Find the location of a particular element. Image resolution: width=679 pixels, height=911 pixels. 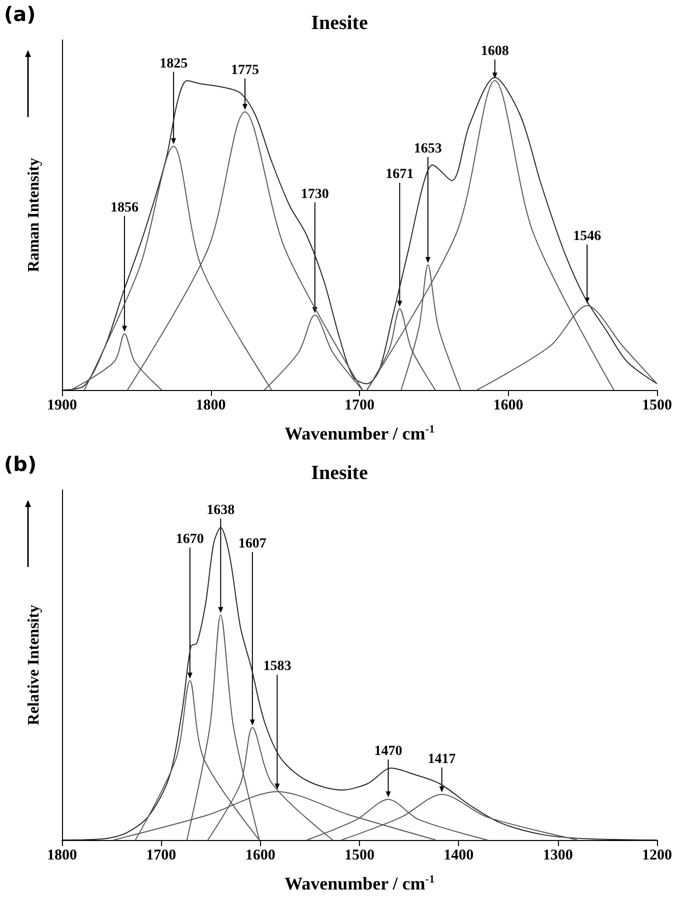

x-tick-label: 1200 is located at coordinates (657, 856).